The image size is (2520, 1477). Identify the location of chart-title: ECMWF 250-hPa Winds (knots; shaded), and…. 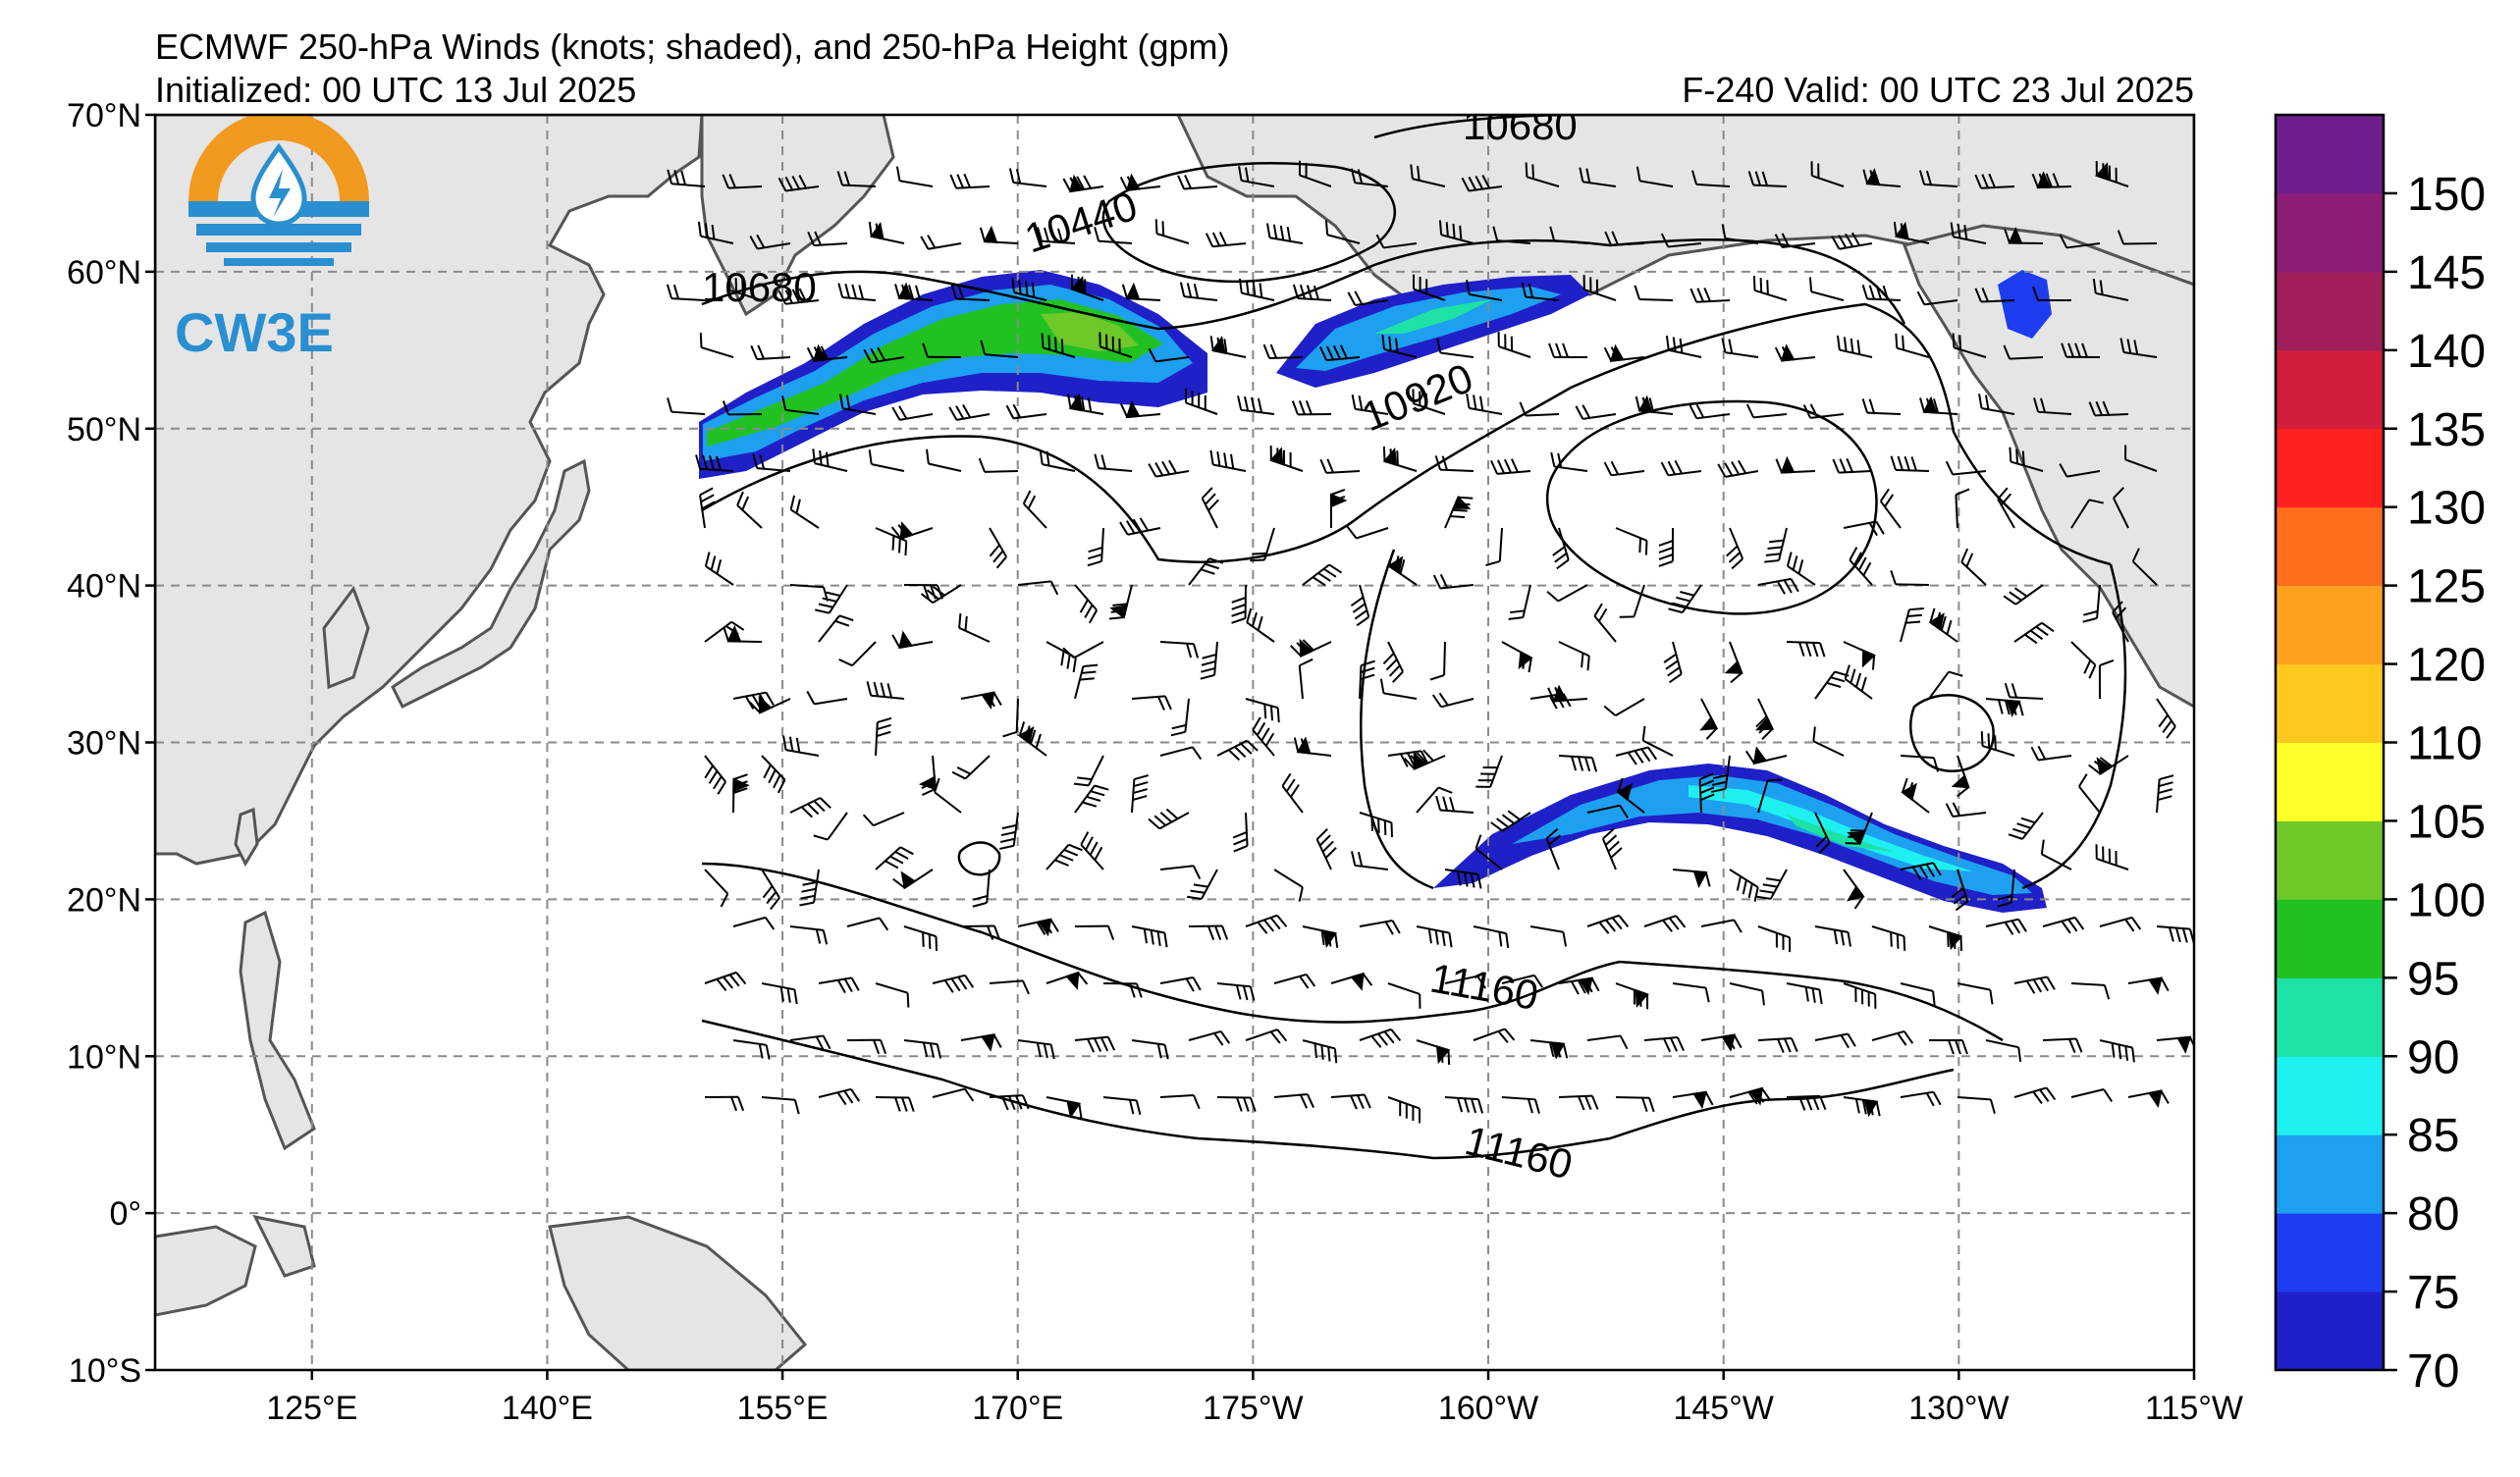
(692, 46).